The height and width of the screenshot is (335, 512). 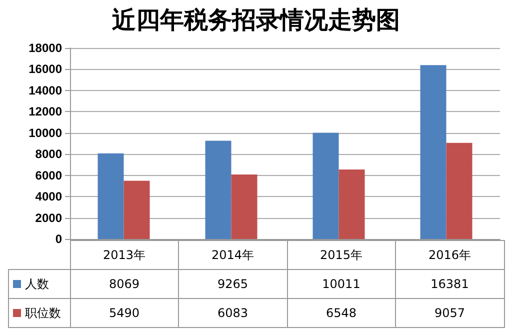 I want to click on data-label: 6083, so click(x=232, y=313).